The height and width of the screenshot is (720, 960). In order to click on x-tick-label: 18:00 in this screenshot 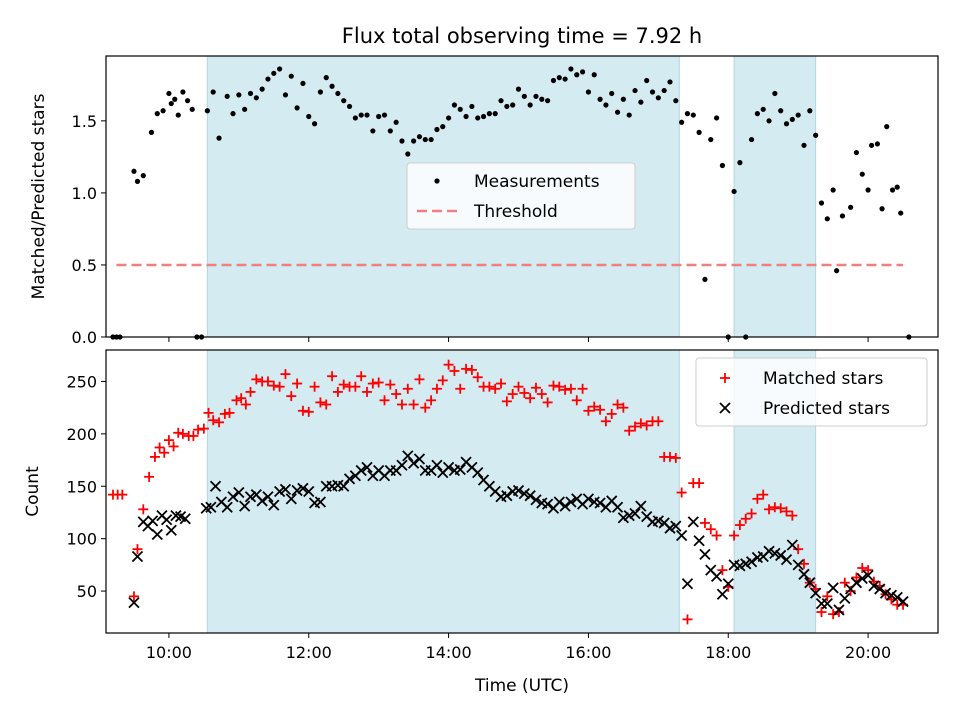, I will do `click(728, 652)`.